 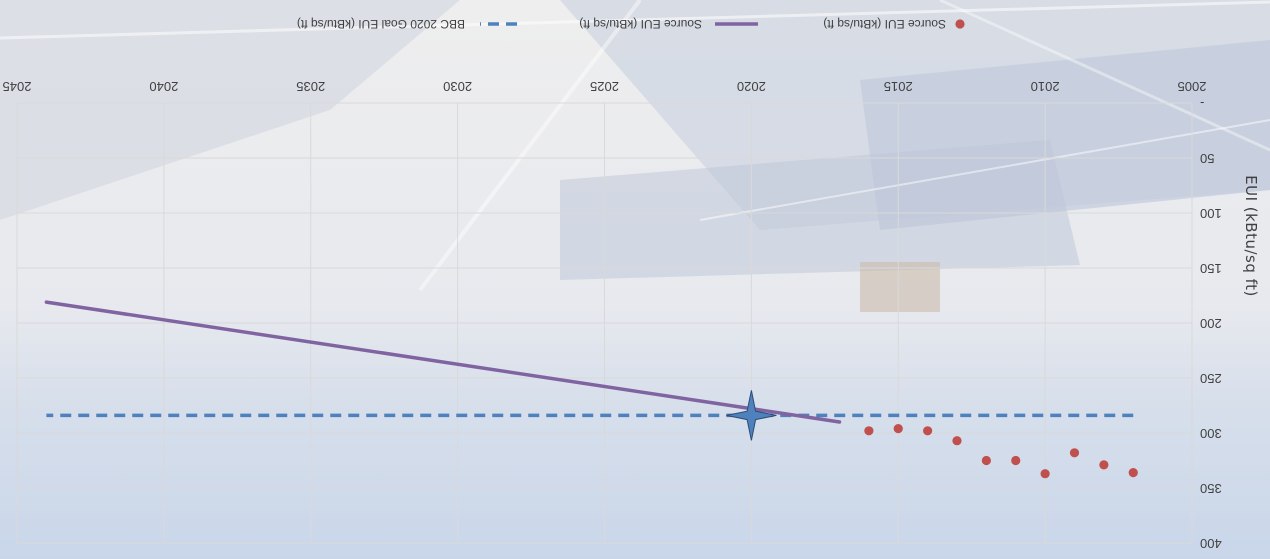 I want to click on goal-star-marker, so click(x=751, y=415).